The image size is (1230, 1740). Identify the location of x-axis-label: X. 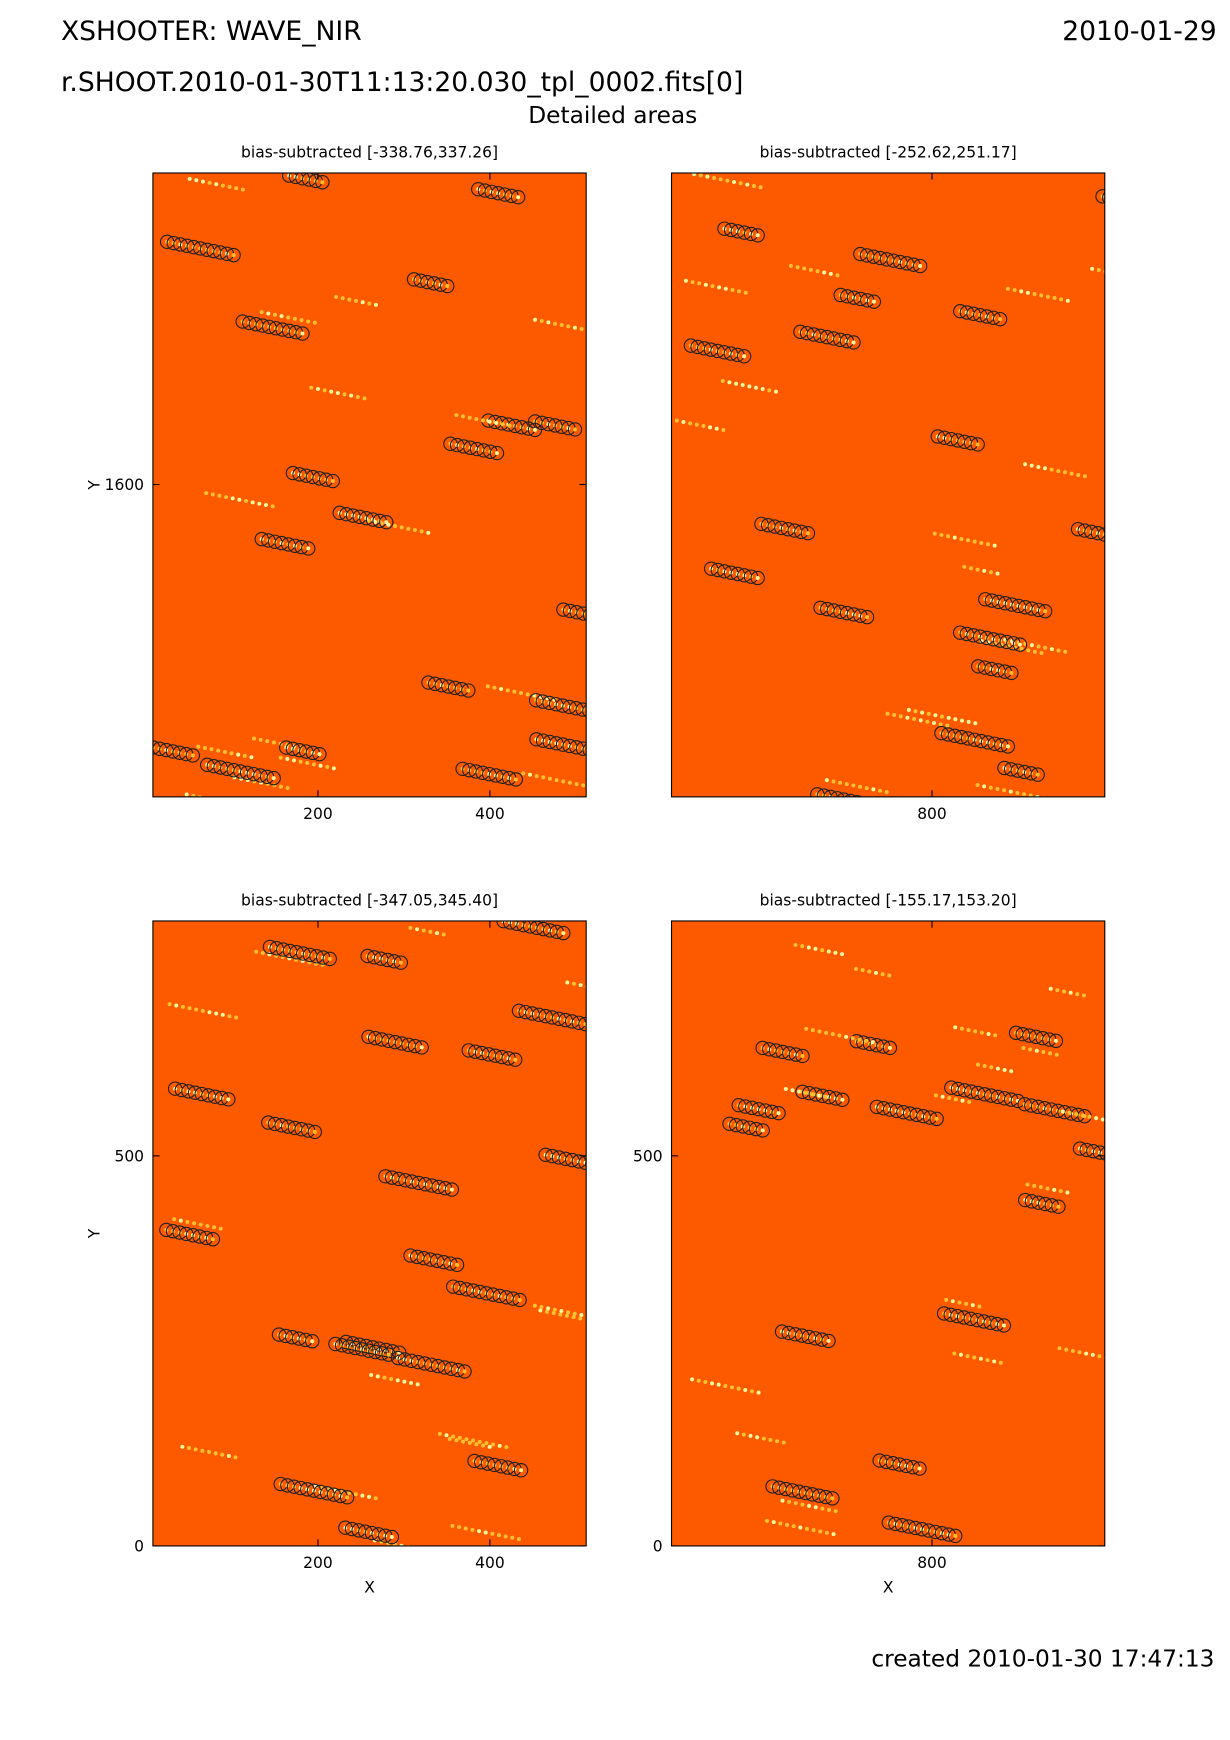
(888, 1587).